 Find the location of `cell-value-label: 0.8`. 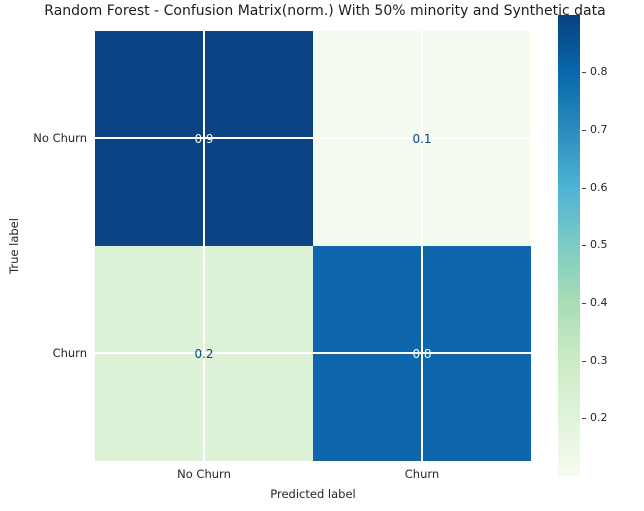

cell-value-label: 0.8 is located at coordinates (422, 354).